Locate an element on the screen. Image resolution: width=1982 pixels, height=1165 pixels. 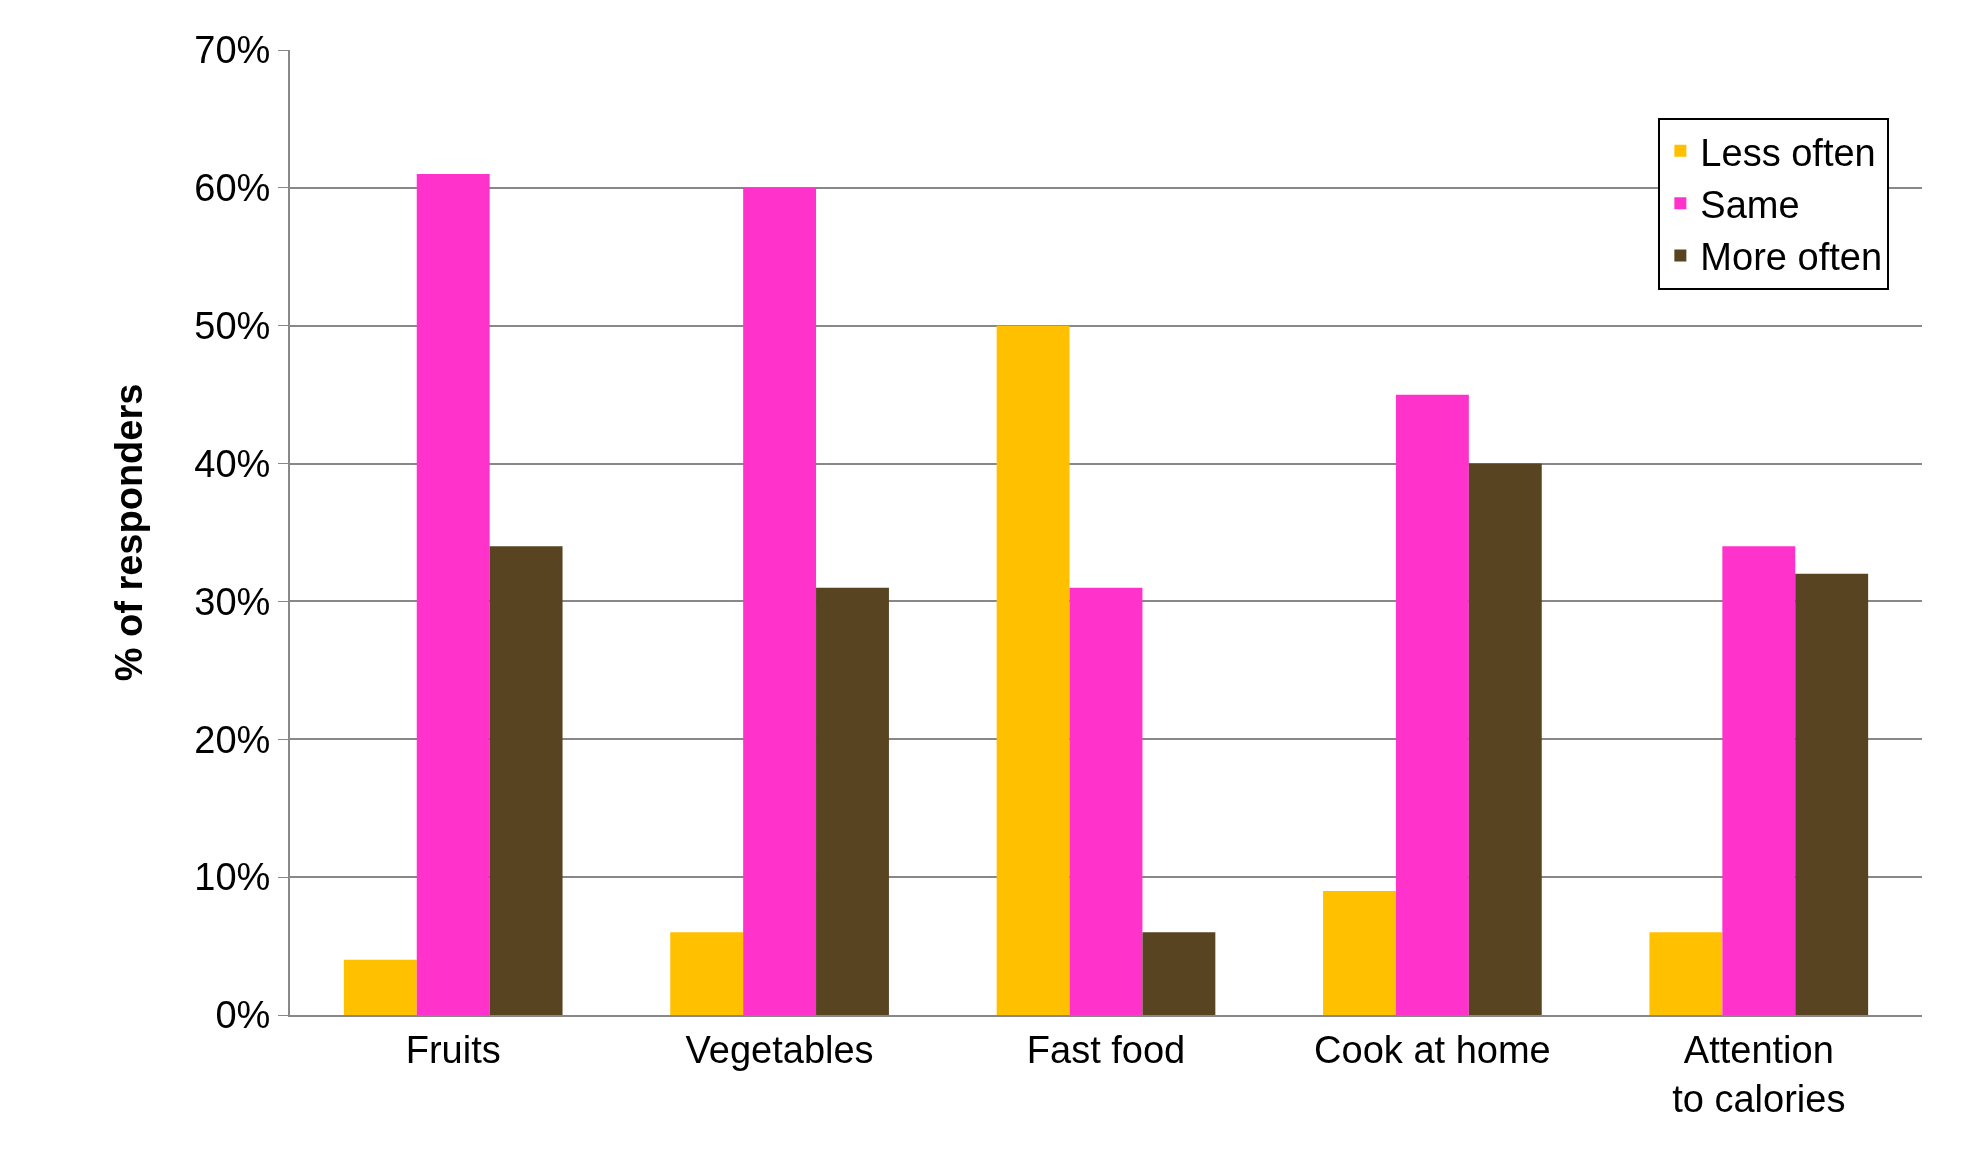
y-tick-label: 0% is located at coordinates (243, 1015).